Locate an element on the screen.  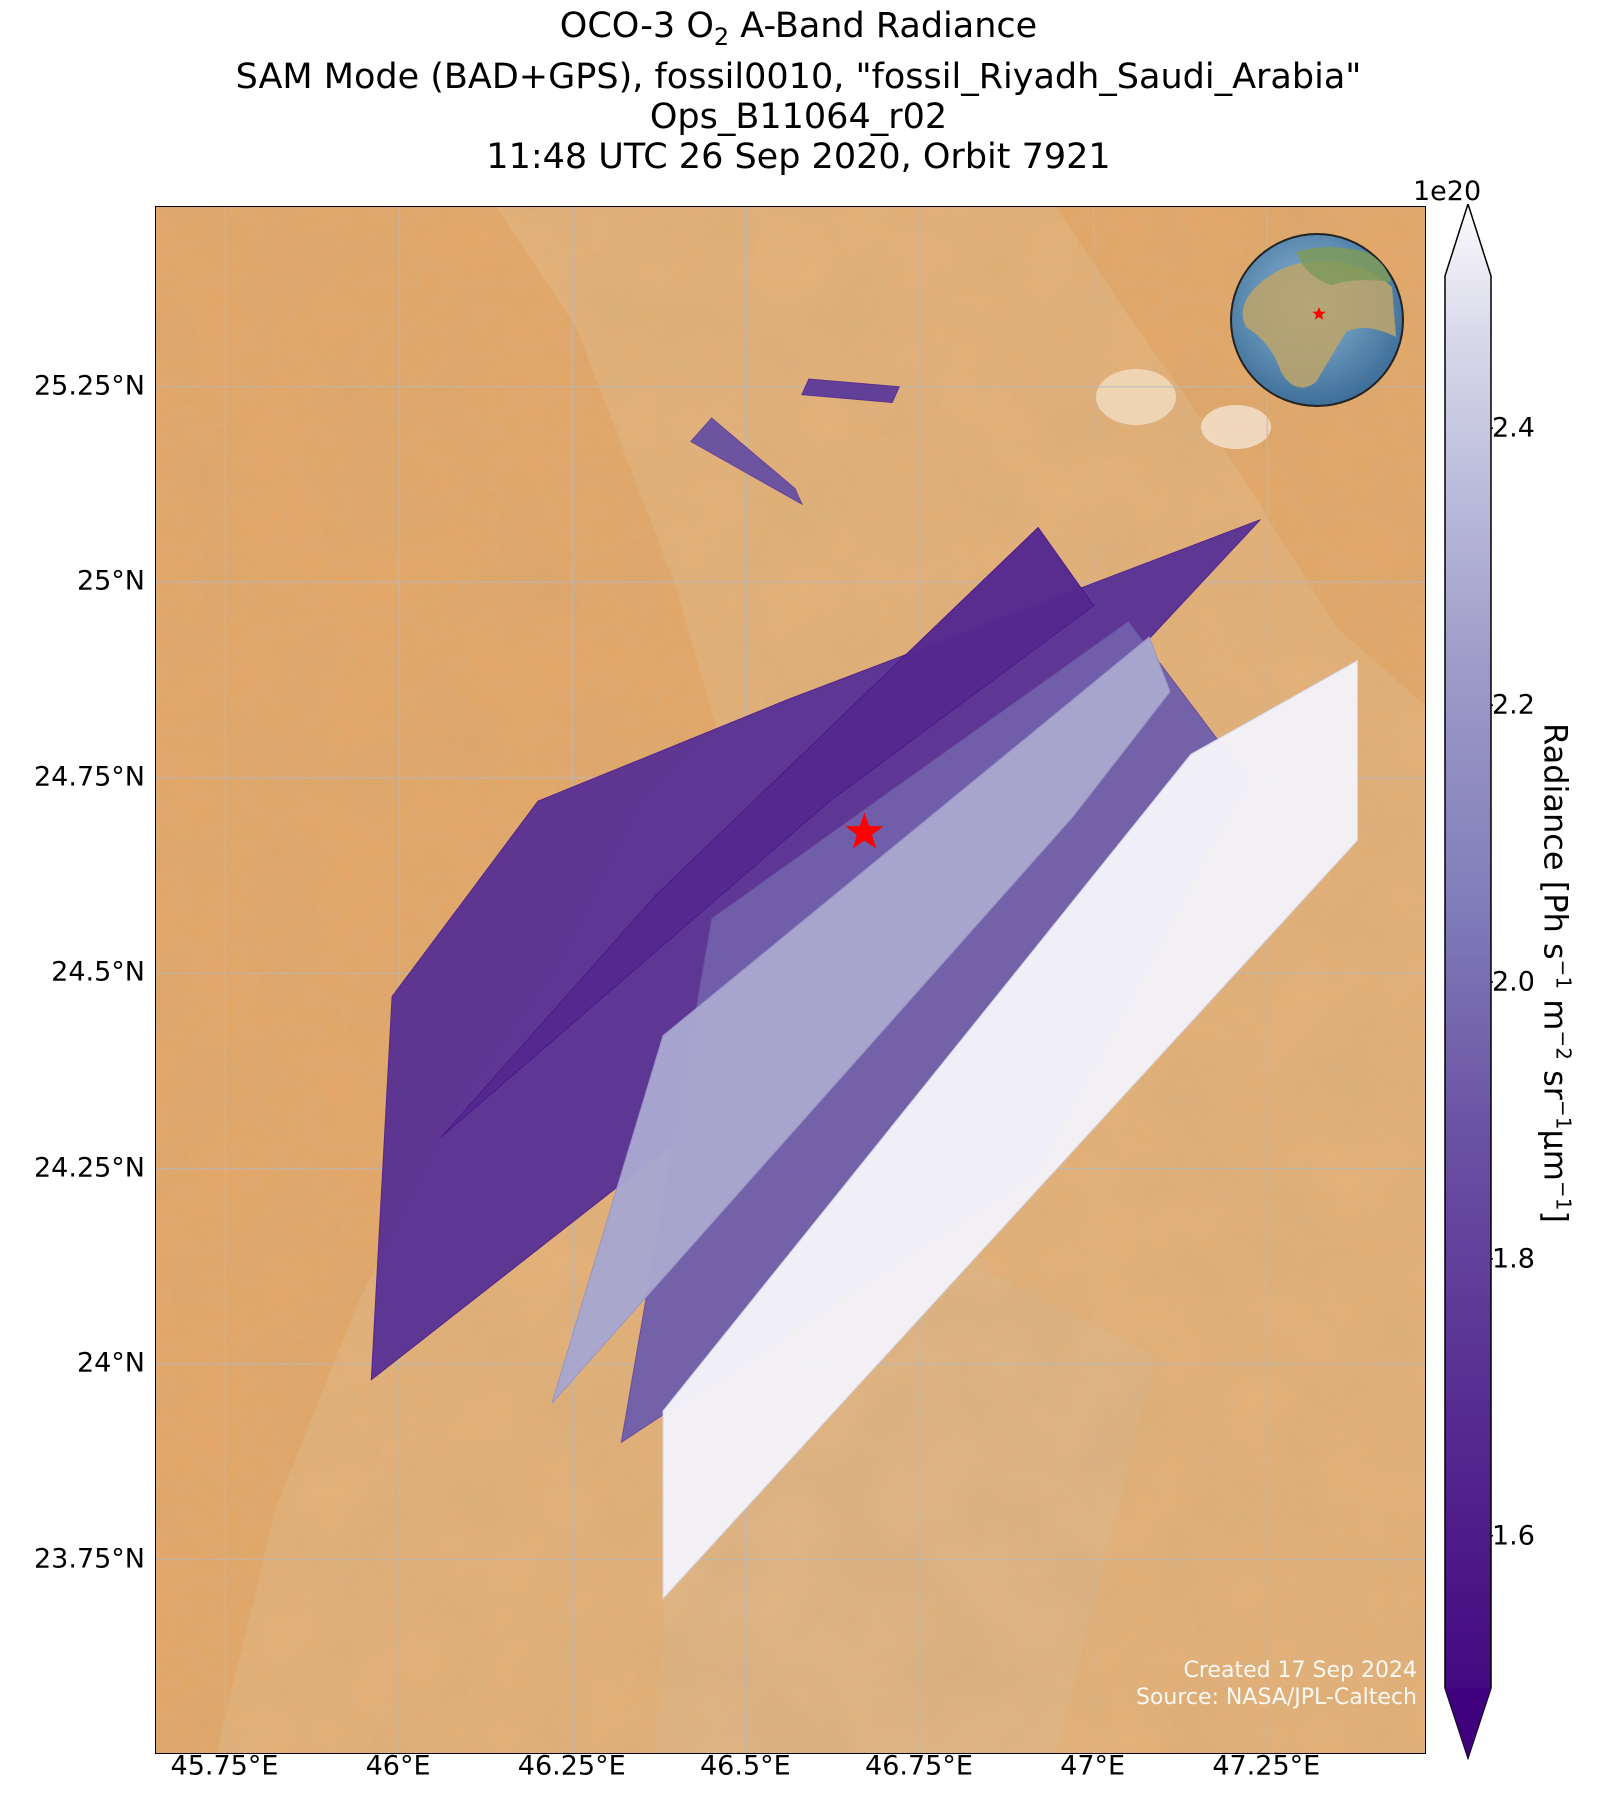
inset-target-marker is located at coordinates (1319, 313).